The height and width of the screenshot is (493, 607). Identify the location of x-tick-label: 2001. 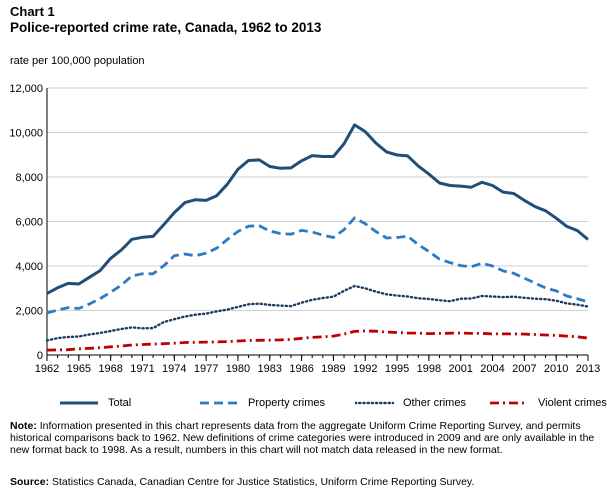
(460, 369).